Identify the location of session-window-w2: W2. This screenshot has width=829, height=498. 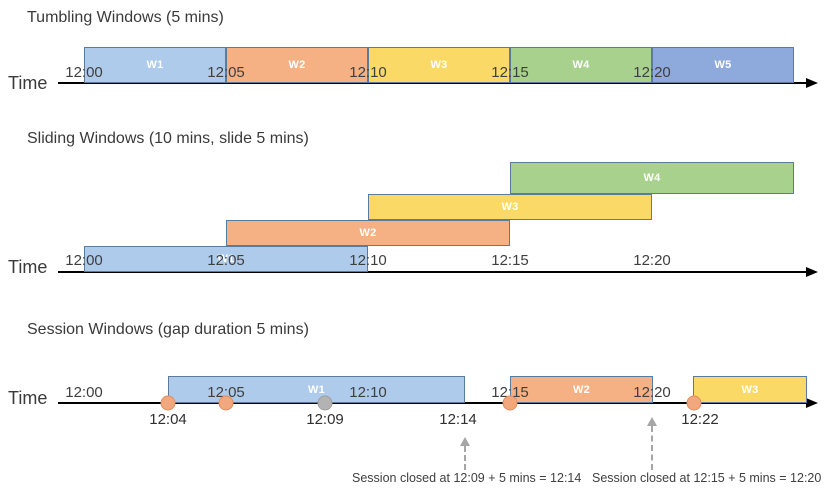
(581, 389).